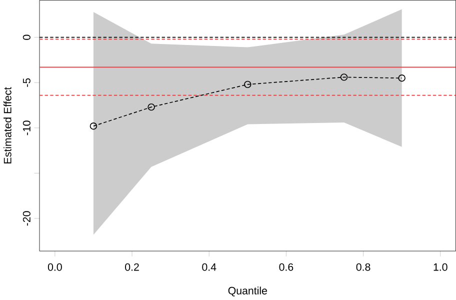  Describe the element at coordinates (441, 267) in the screenshot. I see `x-tick-label: 1.0` at that location.